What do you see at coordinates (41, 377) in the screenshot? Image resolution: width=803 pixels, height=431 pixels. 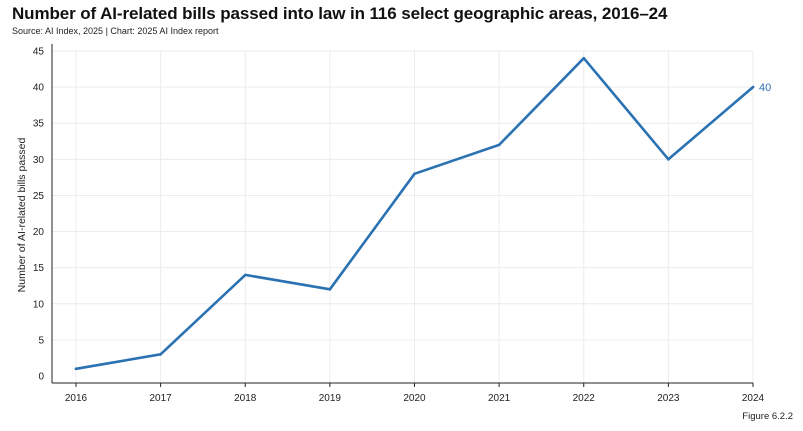 I see `y-tick-label: 0` at bounding box center [41, 377].